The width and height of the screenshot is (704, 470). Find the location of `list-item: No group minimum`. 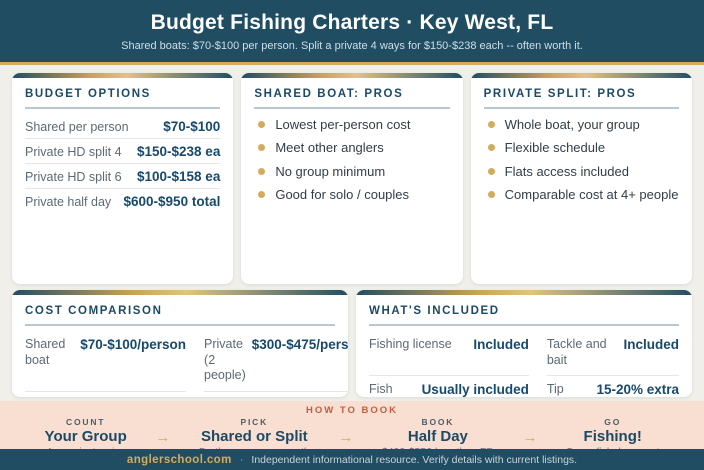

list-item: No group minimum is located at coordinates (351, 172).